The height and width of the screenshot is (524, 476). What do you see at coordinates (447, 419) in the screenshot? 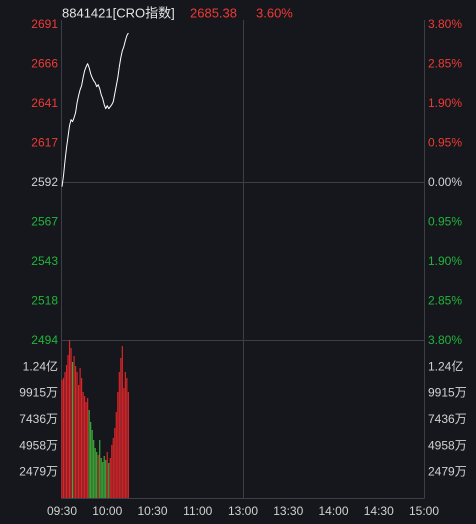
I see `volume-axis-label-right: 7436万` at bounding box center [447, 419].